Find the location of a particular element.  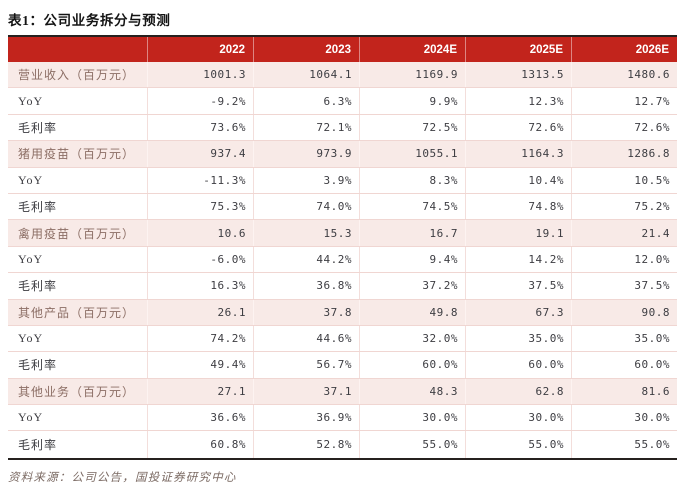

cell-value: 36.9% is located at coordinates (306, 418).